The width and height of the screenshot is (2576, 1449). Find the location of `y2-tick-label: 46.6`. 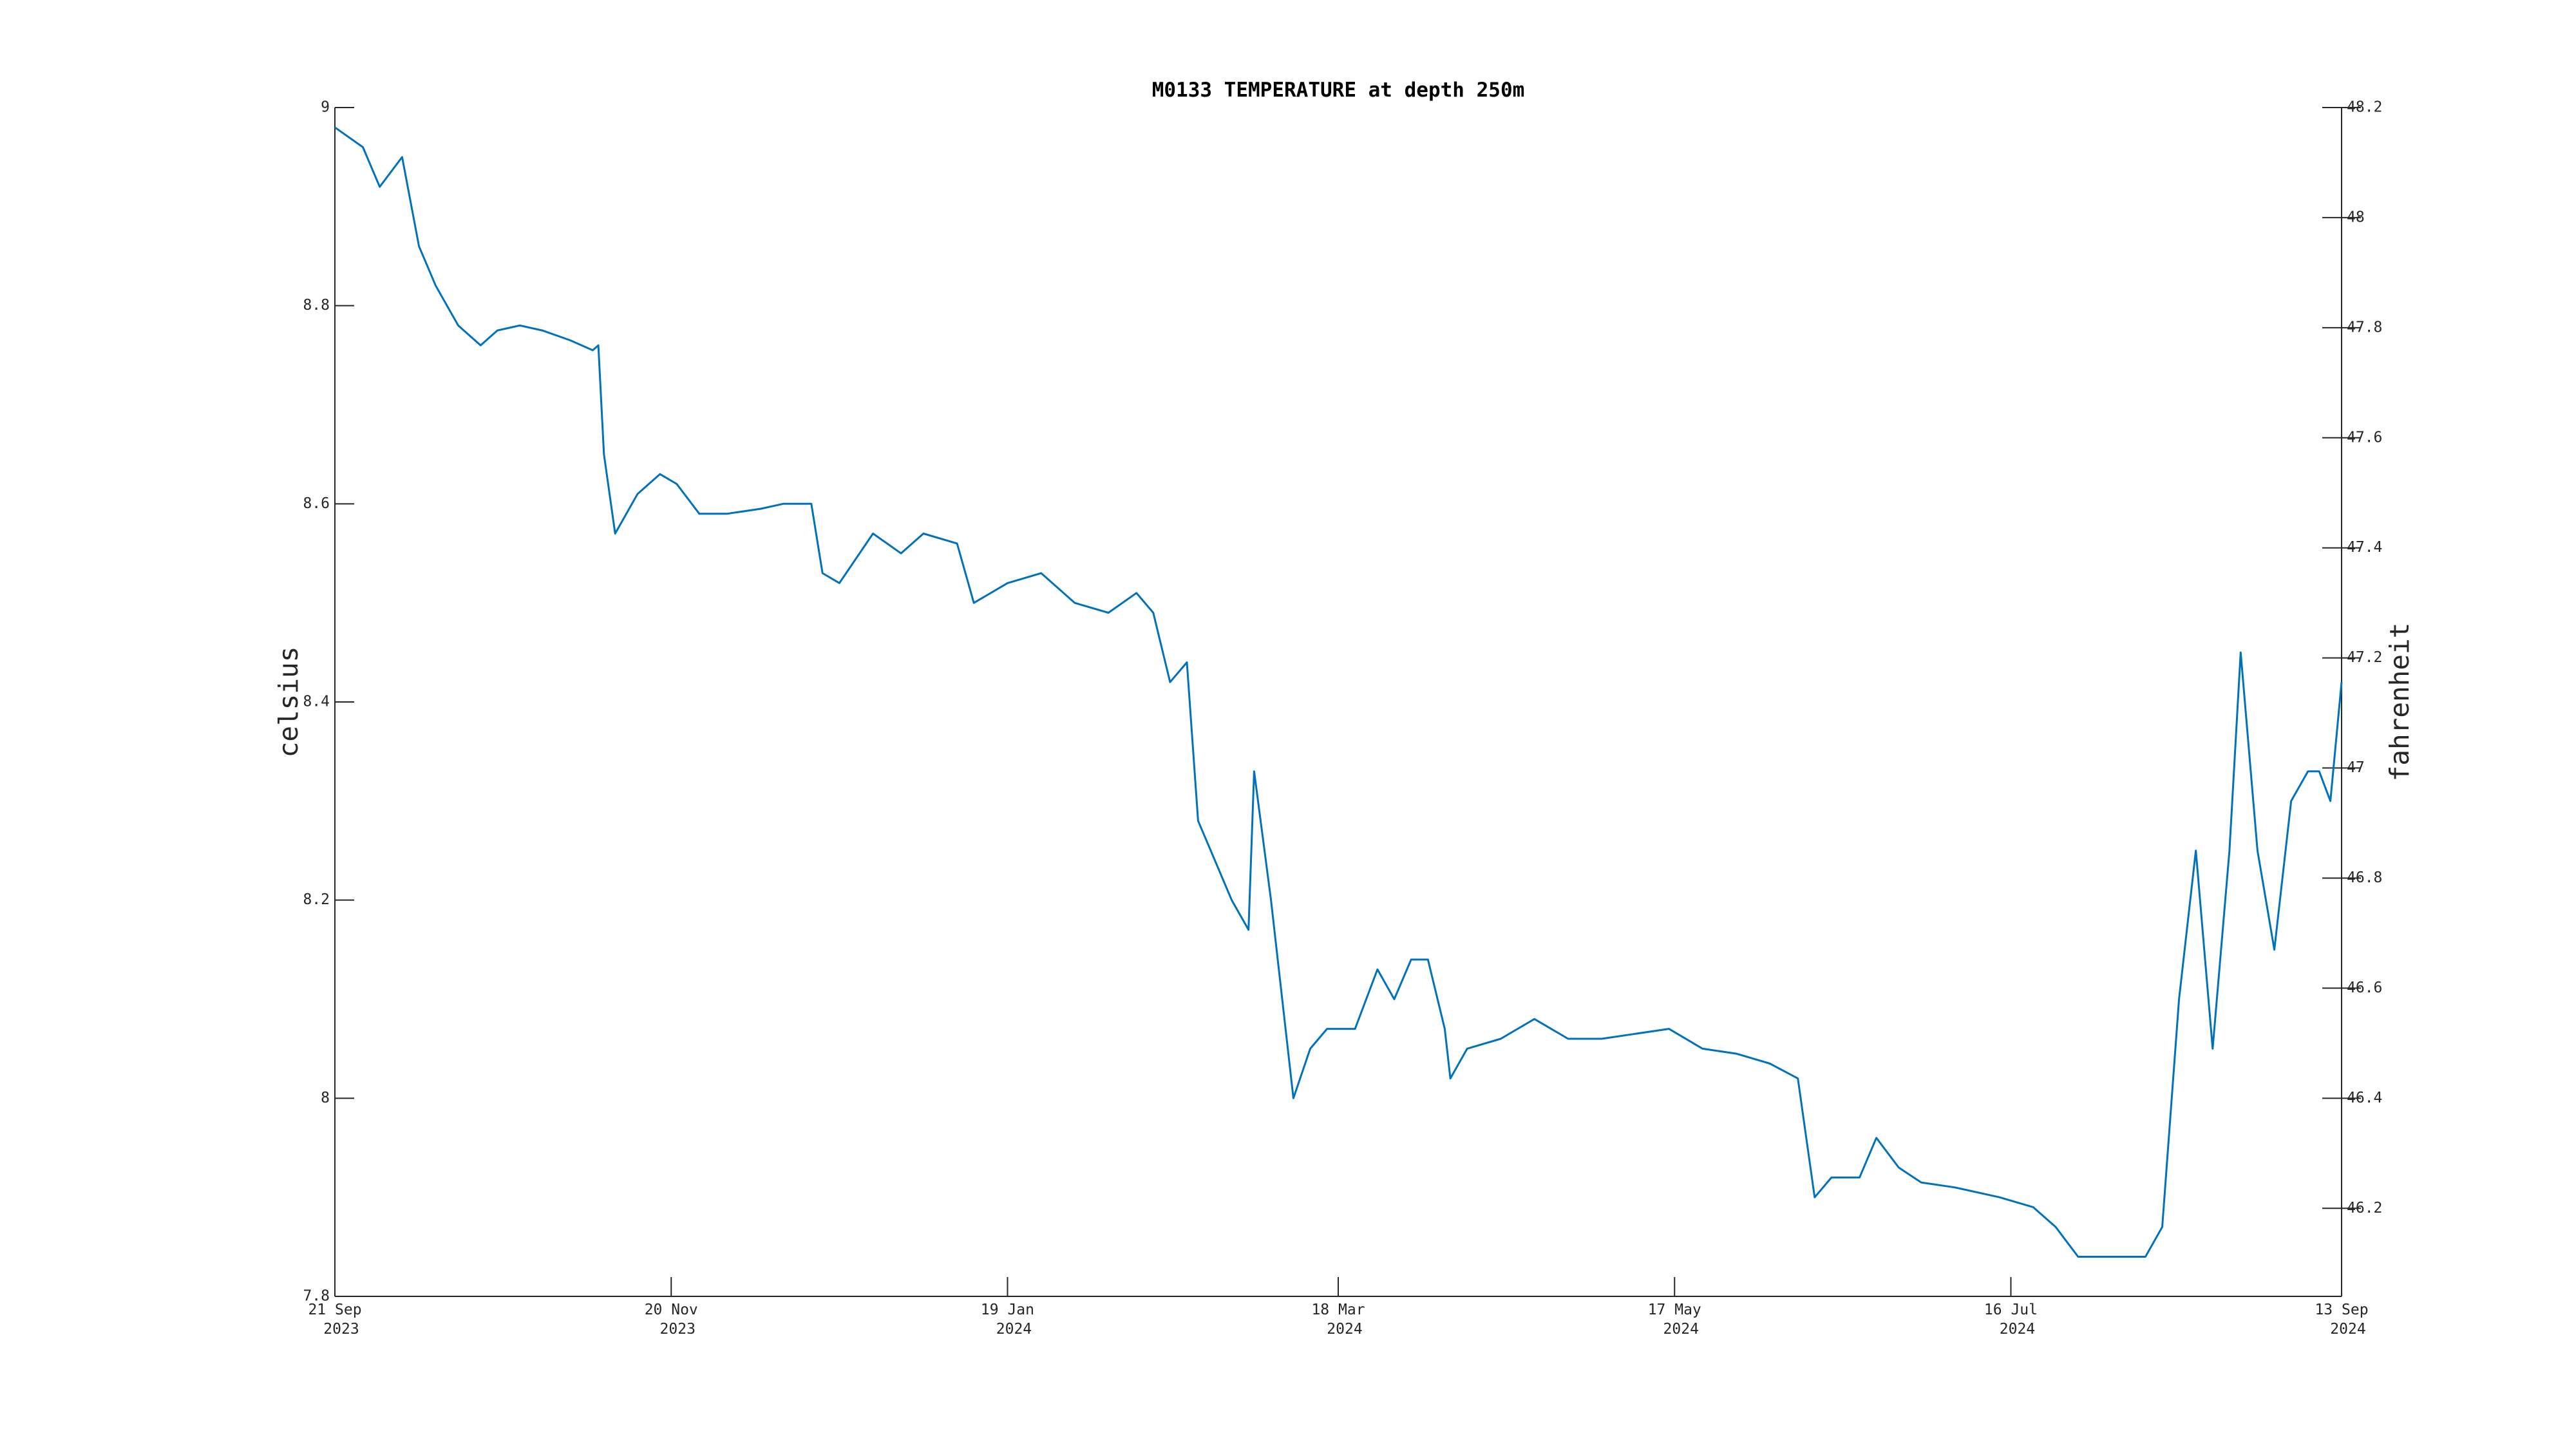

y2-tick-label: 46.6 is located at coordinates (2364, 988).